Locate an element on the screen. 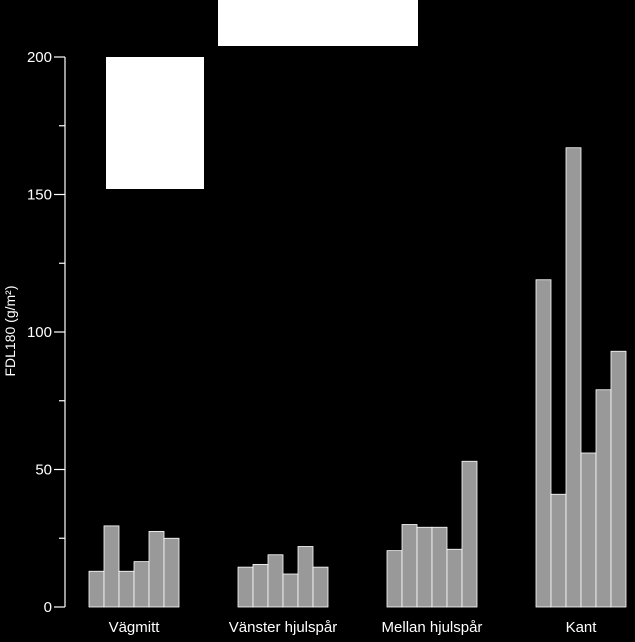  blank-box-top is located at coordinates (318, 23).